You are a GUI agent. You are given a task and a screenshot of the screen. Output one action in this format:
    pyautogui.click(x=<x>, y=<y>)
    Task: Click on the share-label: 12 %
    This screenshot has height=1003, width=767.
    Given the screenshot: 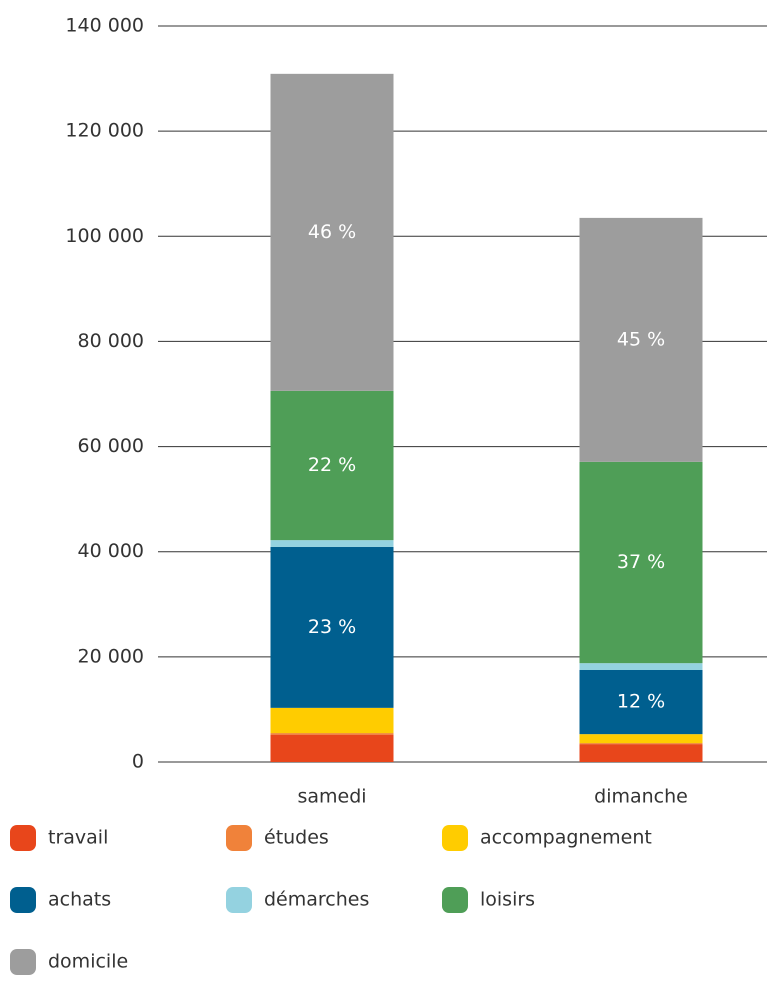 What is the action you would take?
    pyautogui.click(x=641, y=702)
    